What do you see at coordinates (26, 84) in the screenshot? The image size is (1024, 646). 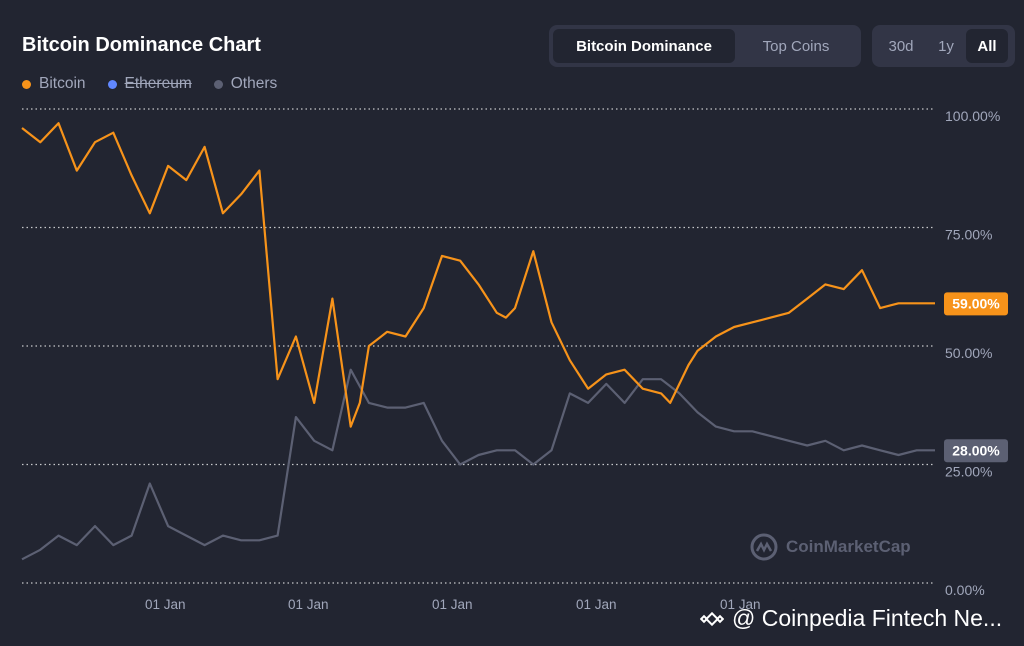 I see `bitcoin-dot-icon` at bounding box center [26, 84].